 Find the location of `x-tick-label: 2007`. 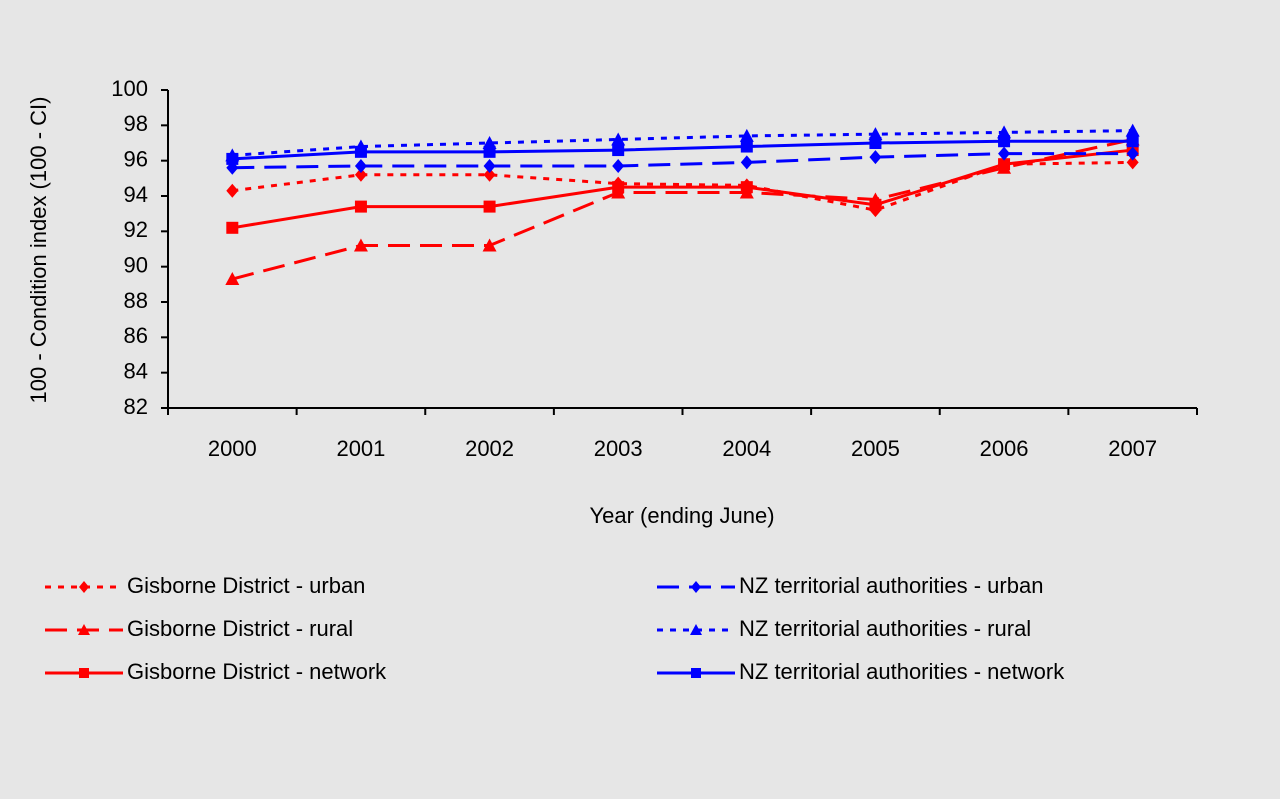

x-tick-label: 2007 is located at coordinates (1132, 448).